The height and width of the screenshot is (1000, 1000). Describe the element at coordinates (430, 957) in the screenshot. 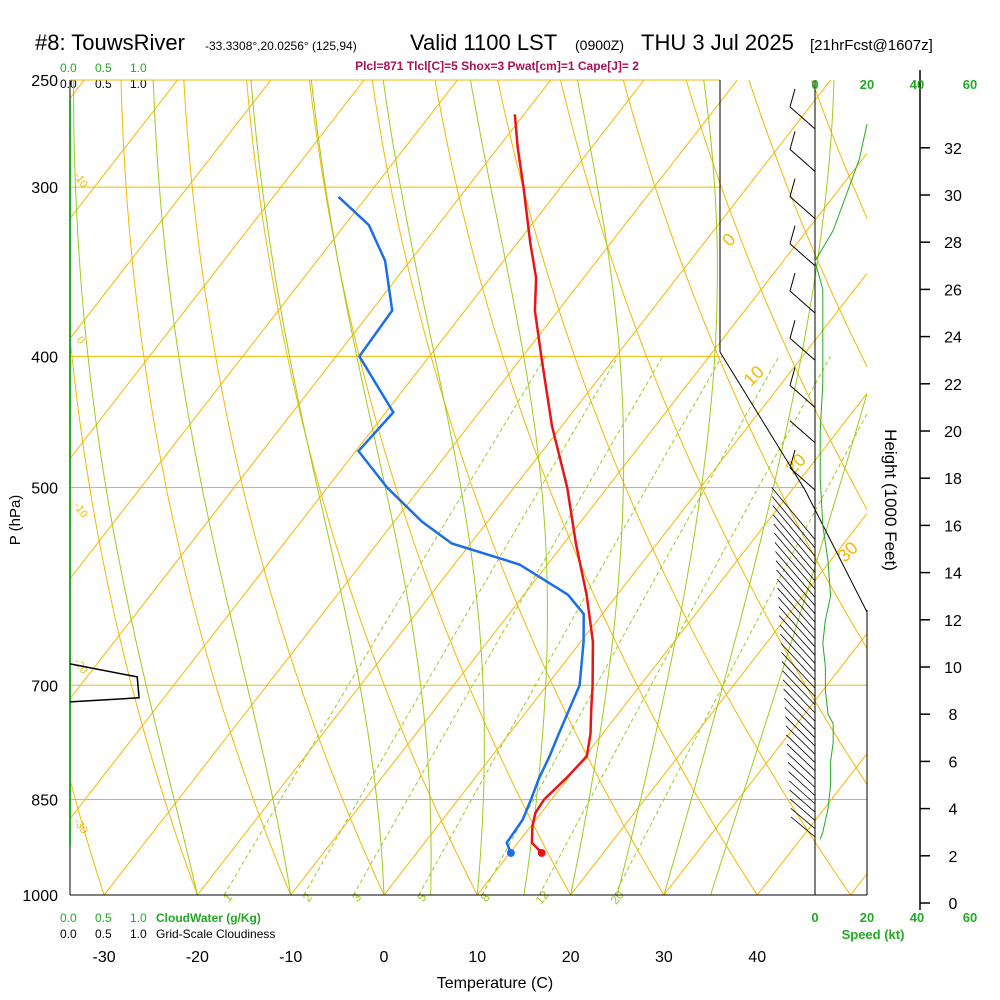

I see `temperature-tick-labels: -30 -20 -10 0 10 20 30 40` at that location.